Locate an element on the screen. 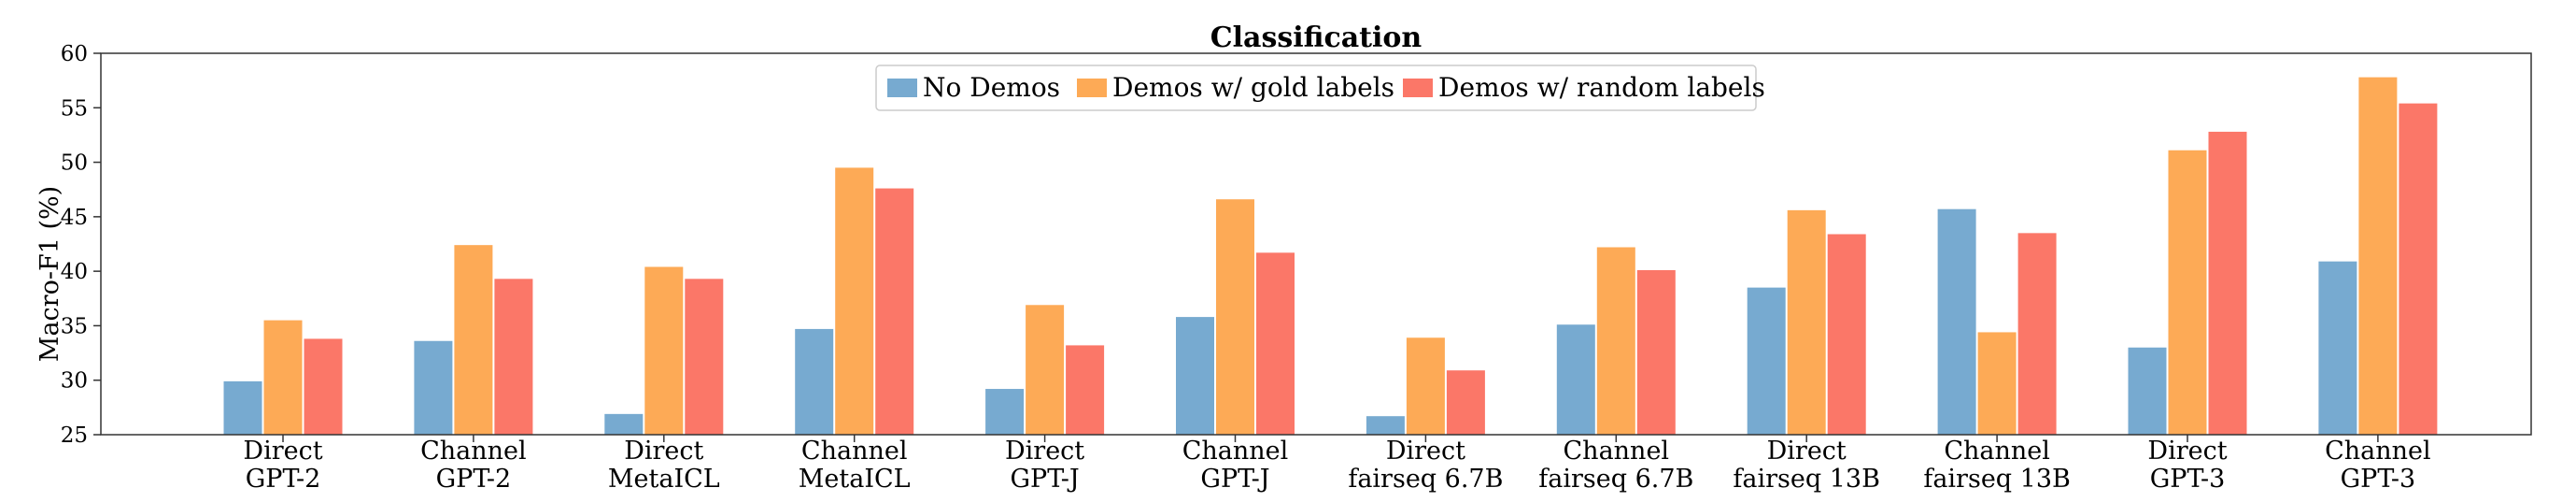  y-tick-label: 35 is located at coordinates (74, 326).